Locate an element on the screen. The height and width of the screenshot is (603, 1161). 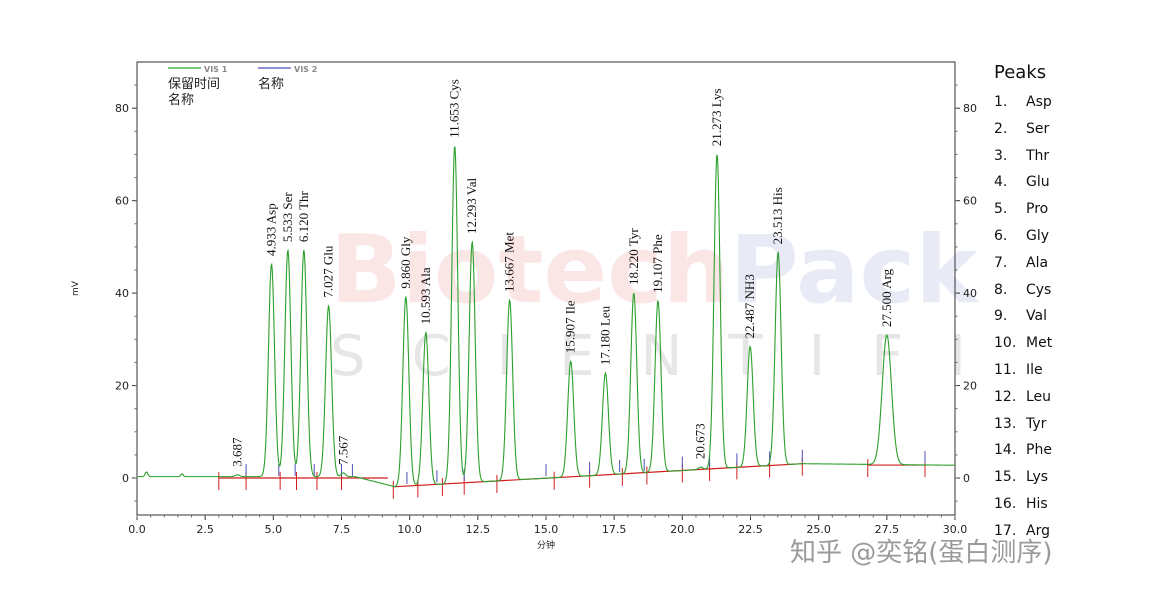
peak-list-name: Met is located at coordinates (1039, 343).